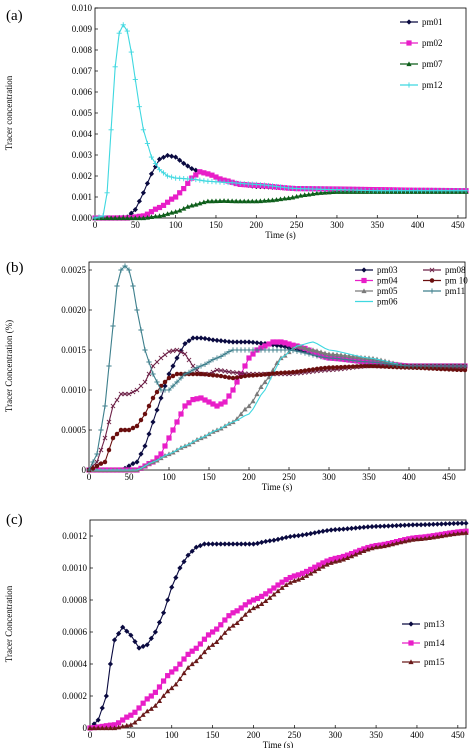  What do you see at coordinates (369, 477) in the screenshot?
I see `x-tick-label: 350` at bounding box center [369, 477].